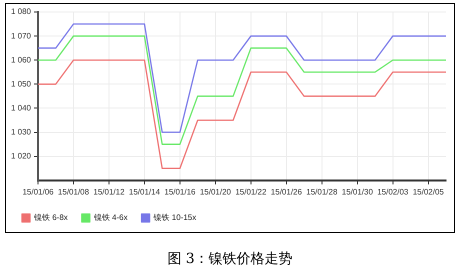 The height and width of the screenshot is (275, 460). What do you see at coordinates (322, 191) in the screenshot?
I see `x-tick-label: 15/01/28` at bounding box center [322, 191].